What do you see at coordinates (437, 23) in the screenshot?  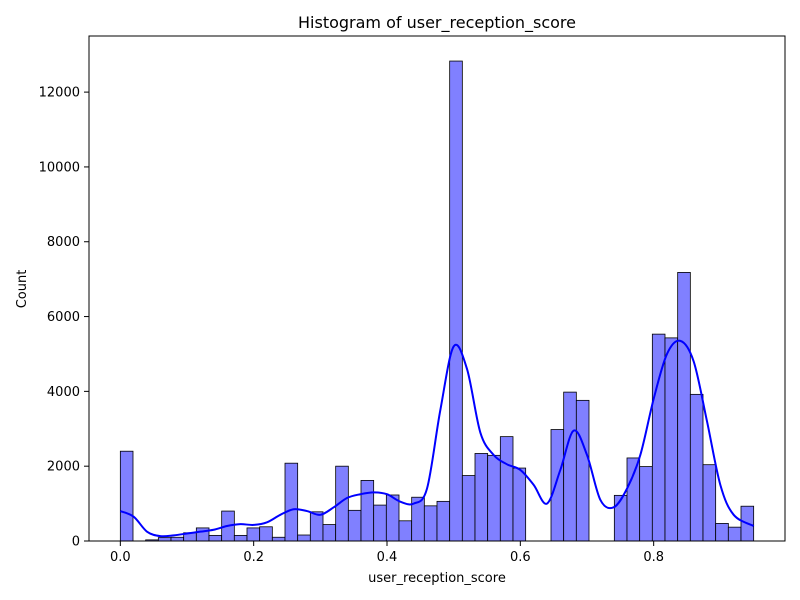 I see `chart-title: Histogram of user_reception_score` at bounding box center [437, 23].